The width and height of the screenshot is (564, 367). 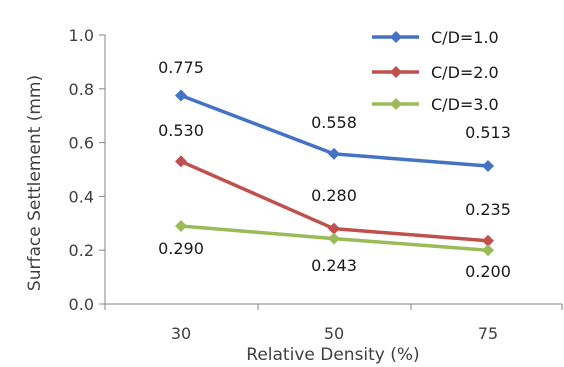 What do you see at coordinates (465, 104) in the screenshot?
I see `legend-label-3: C/D=3.0` at bounding box center [465, 104].